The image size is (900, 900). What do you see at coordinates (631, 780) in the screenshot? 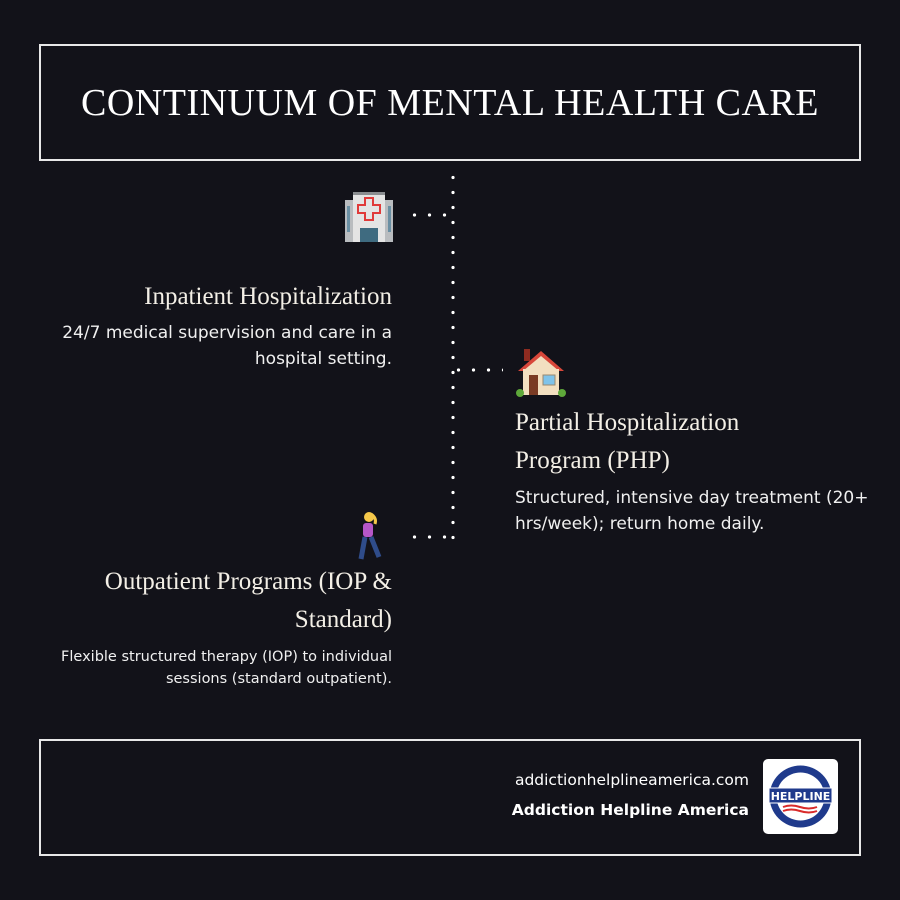
I see `website-url: addictionhelplineamerica.com` at bounding box center [631, 780].